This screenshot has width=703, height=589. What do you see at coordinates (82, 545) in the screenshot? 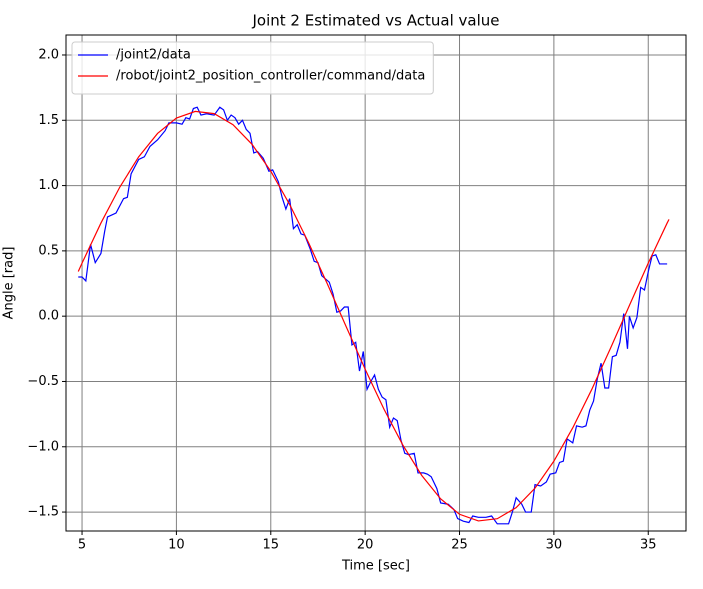
I see `x-tick-label: 5` at bounding box center [82, 545].